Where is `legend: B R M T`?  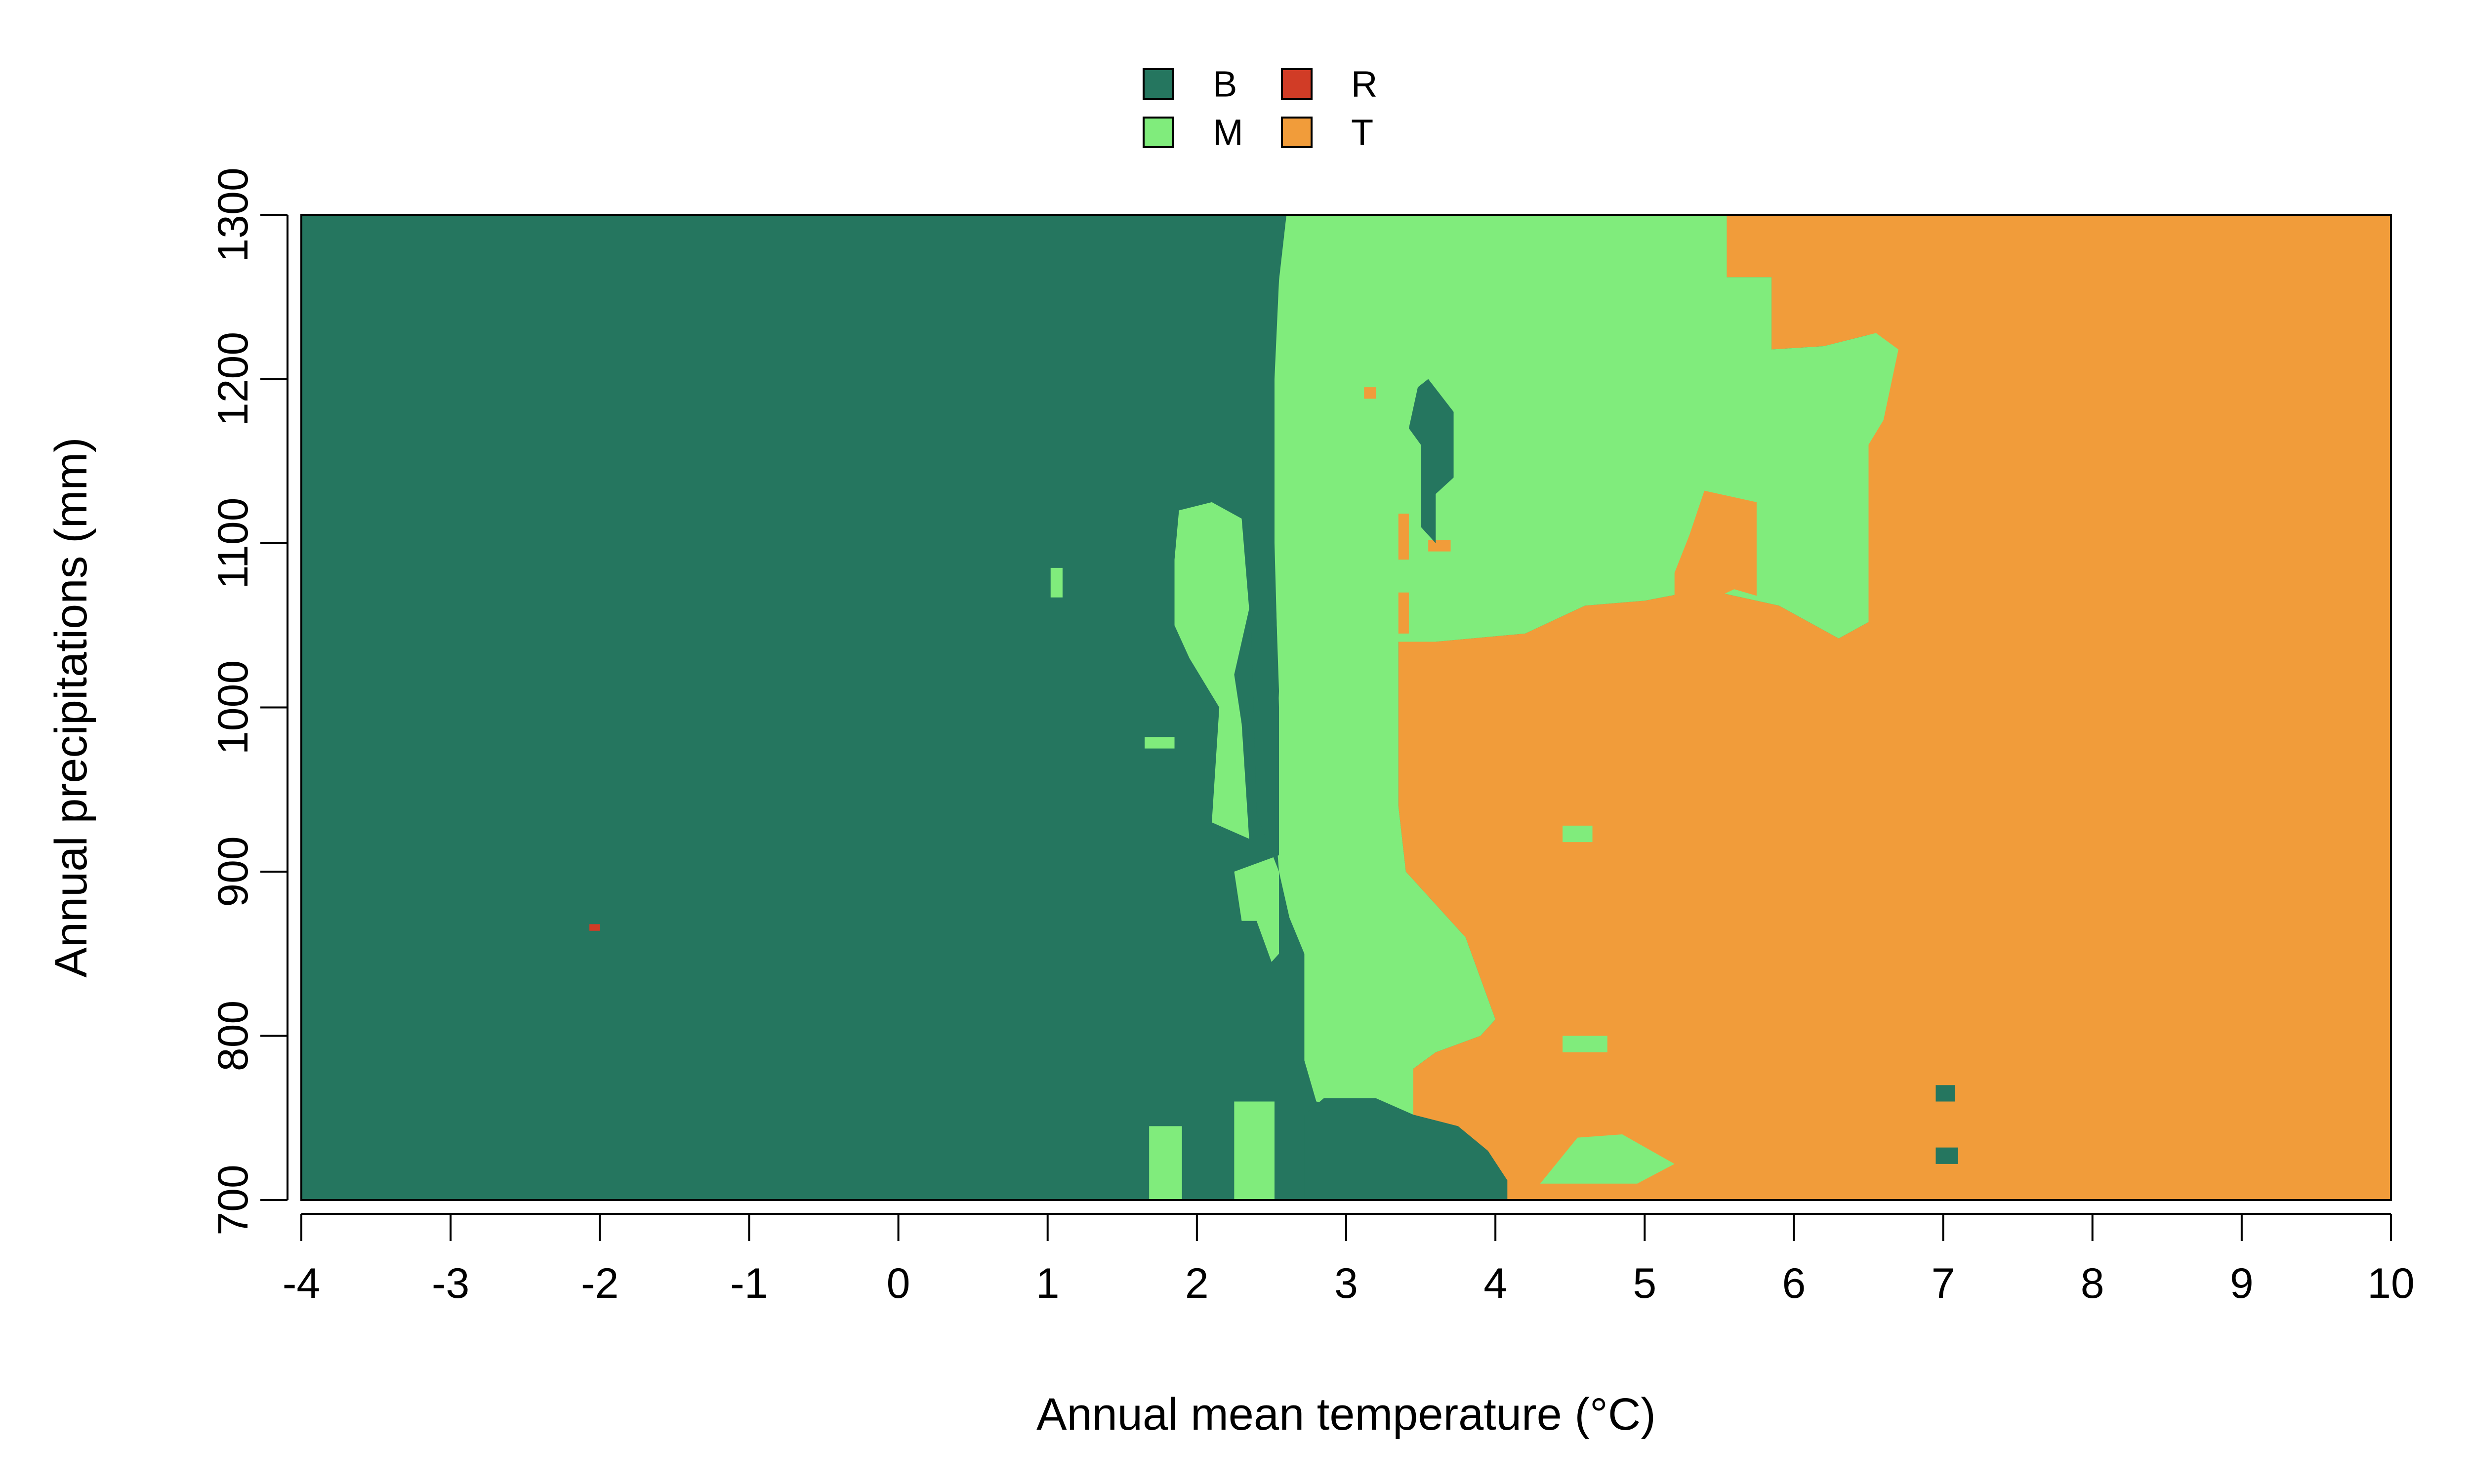 legend: B R M T is located at coordinates (1260, 109).